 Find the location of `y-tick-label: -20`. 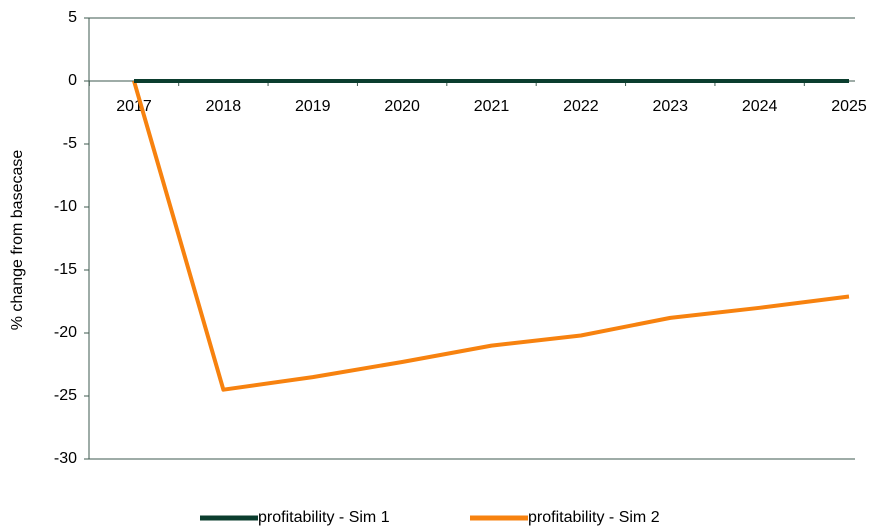

y-tick-label: -20 is located at coordinates (65, 332).